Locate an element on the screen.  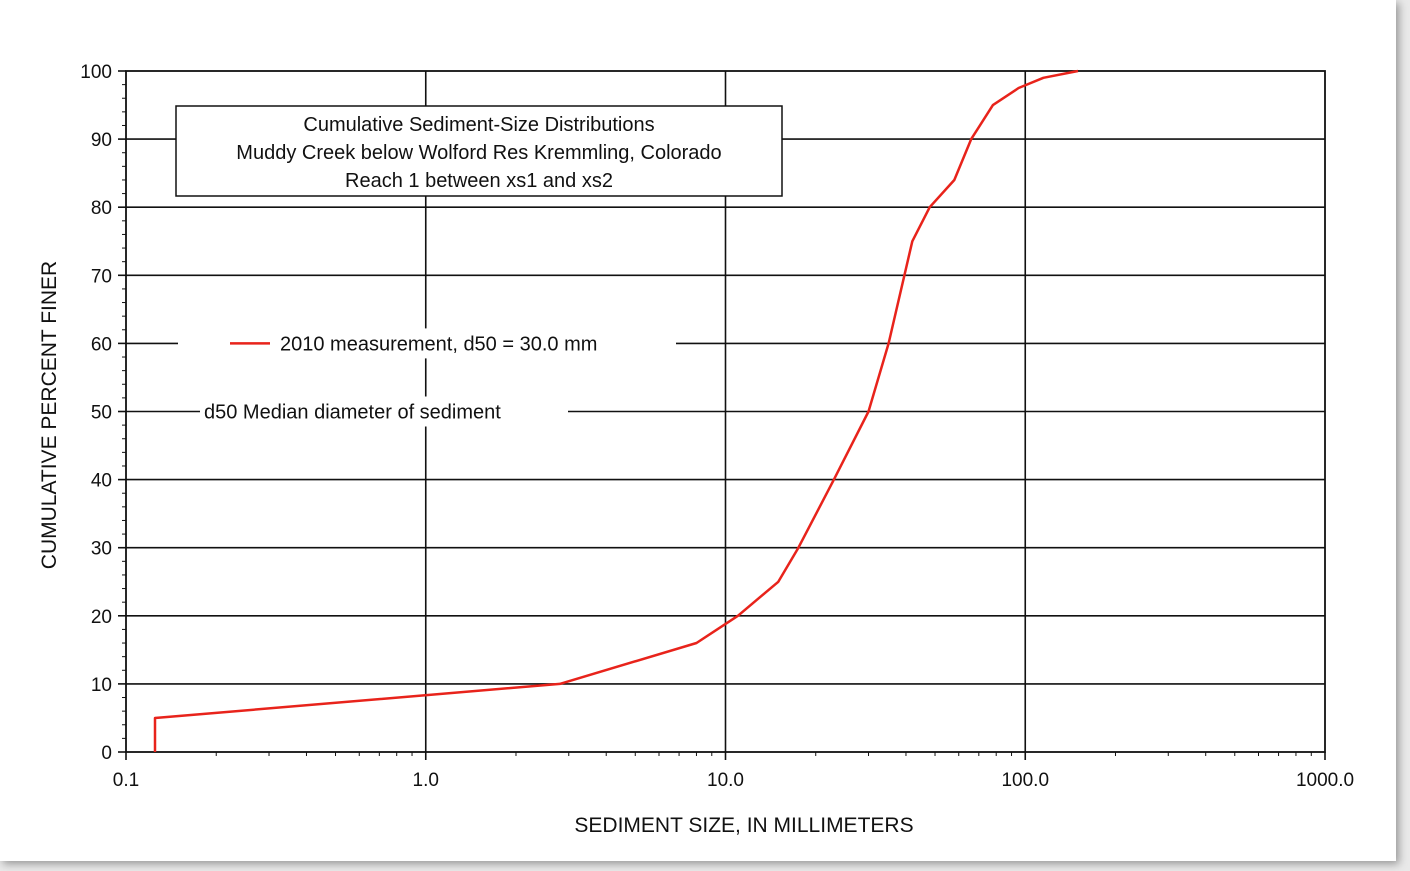
y-axis-title: CUMULATIVE PERCENT FINER is located at coordinates (49, 415).